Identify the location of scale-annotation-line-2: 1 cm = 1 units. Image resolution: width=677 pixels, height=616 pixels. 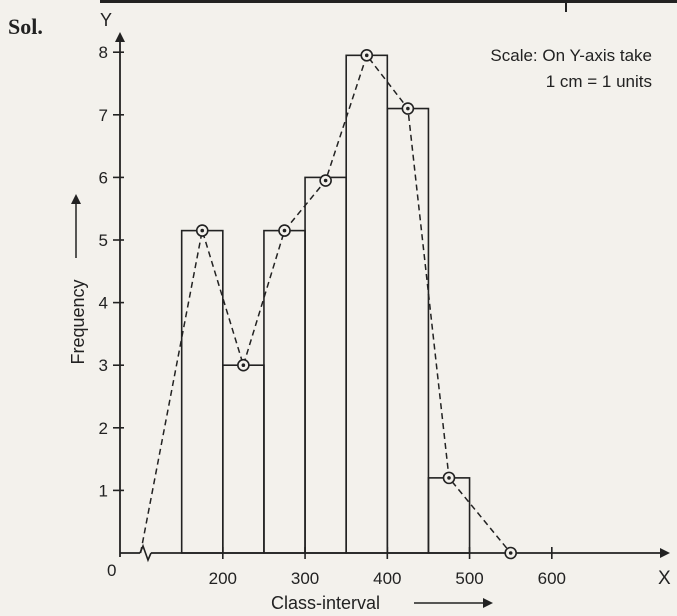
(599, 81).